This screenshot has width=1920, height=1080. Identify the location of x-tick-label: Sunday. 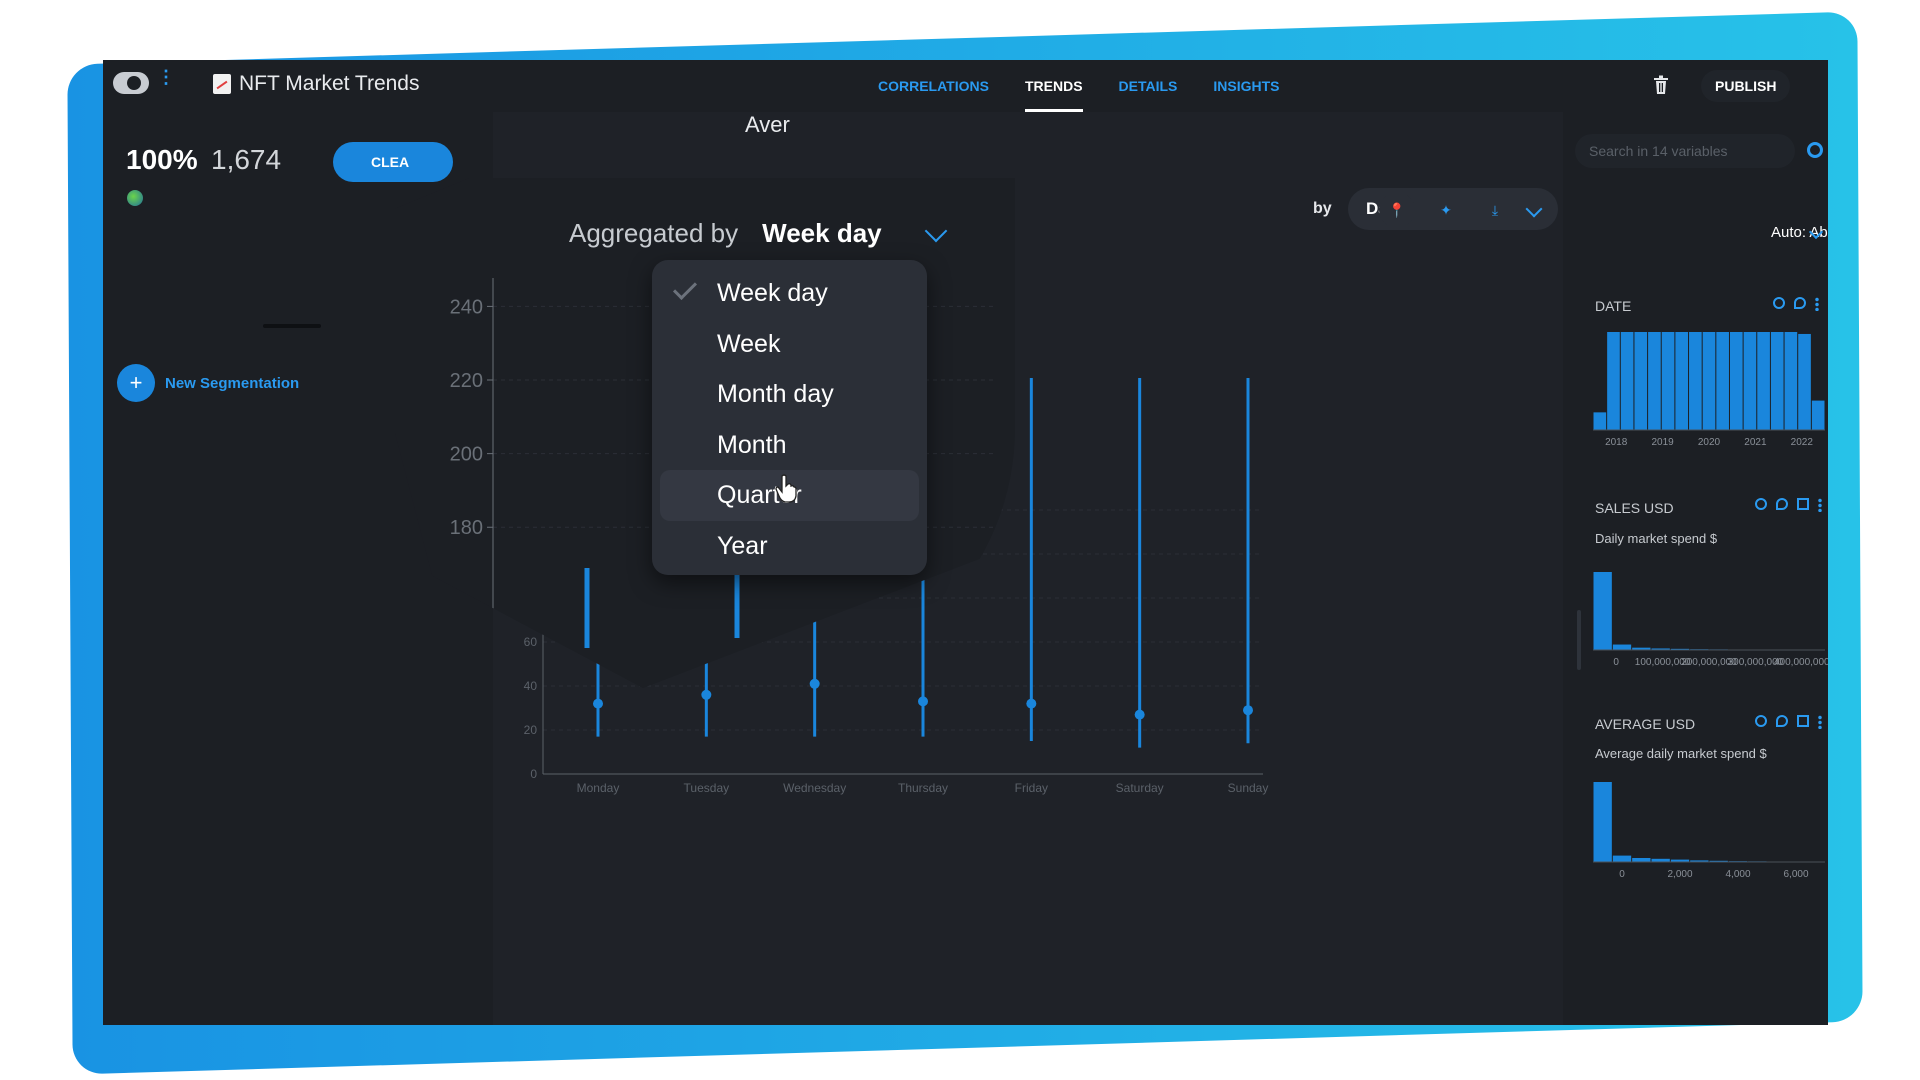
(1248, 788).